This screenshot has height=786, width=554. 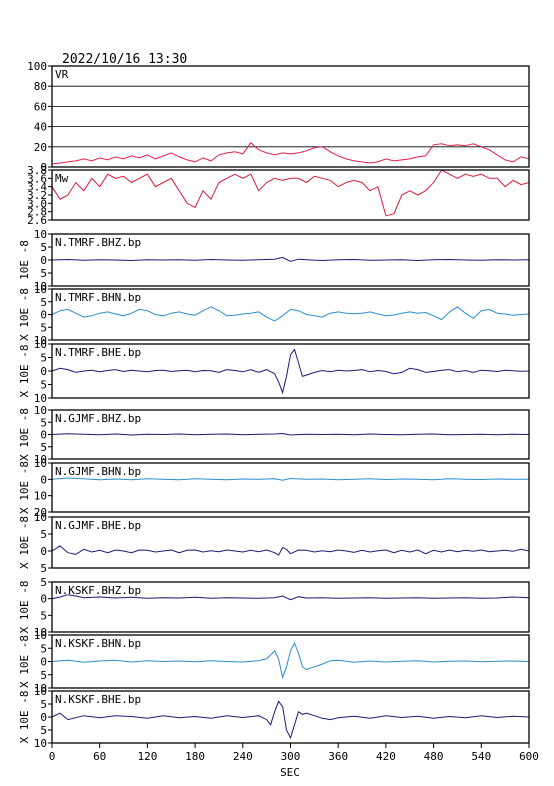 I want to click on ytick-label-2-2: 0, so click(x=43, y=260).